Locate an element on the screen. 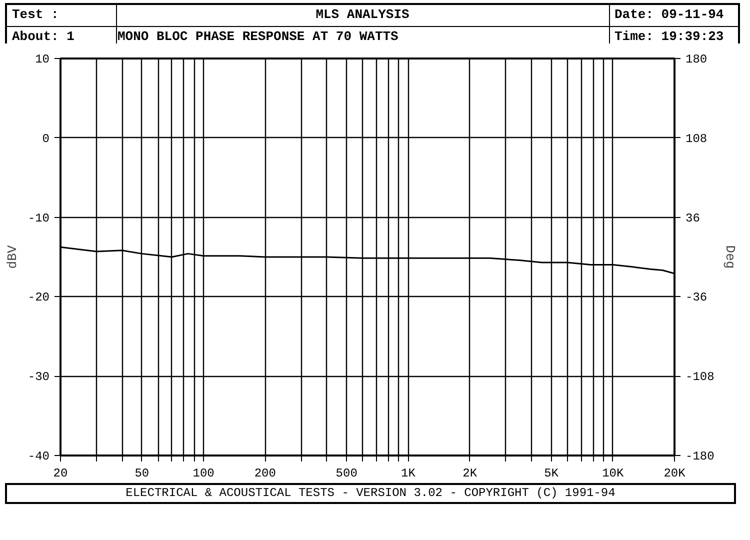 The width and height of the screenshot is (750, 540). text: Date: 09-11-94 is located at coordinates (674, 15).